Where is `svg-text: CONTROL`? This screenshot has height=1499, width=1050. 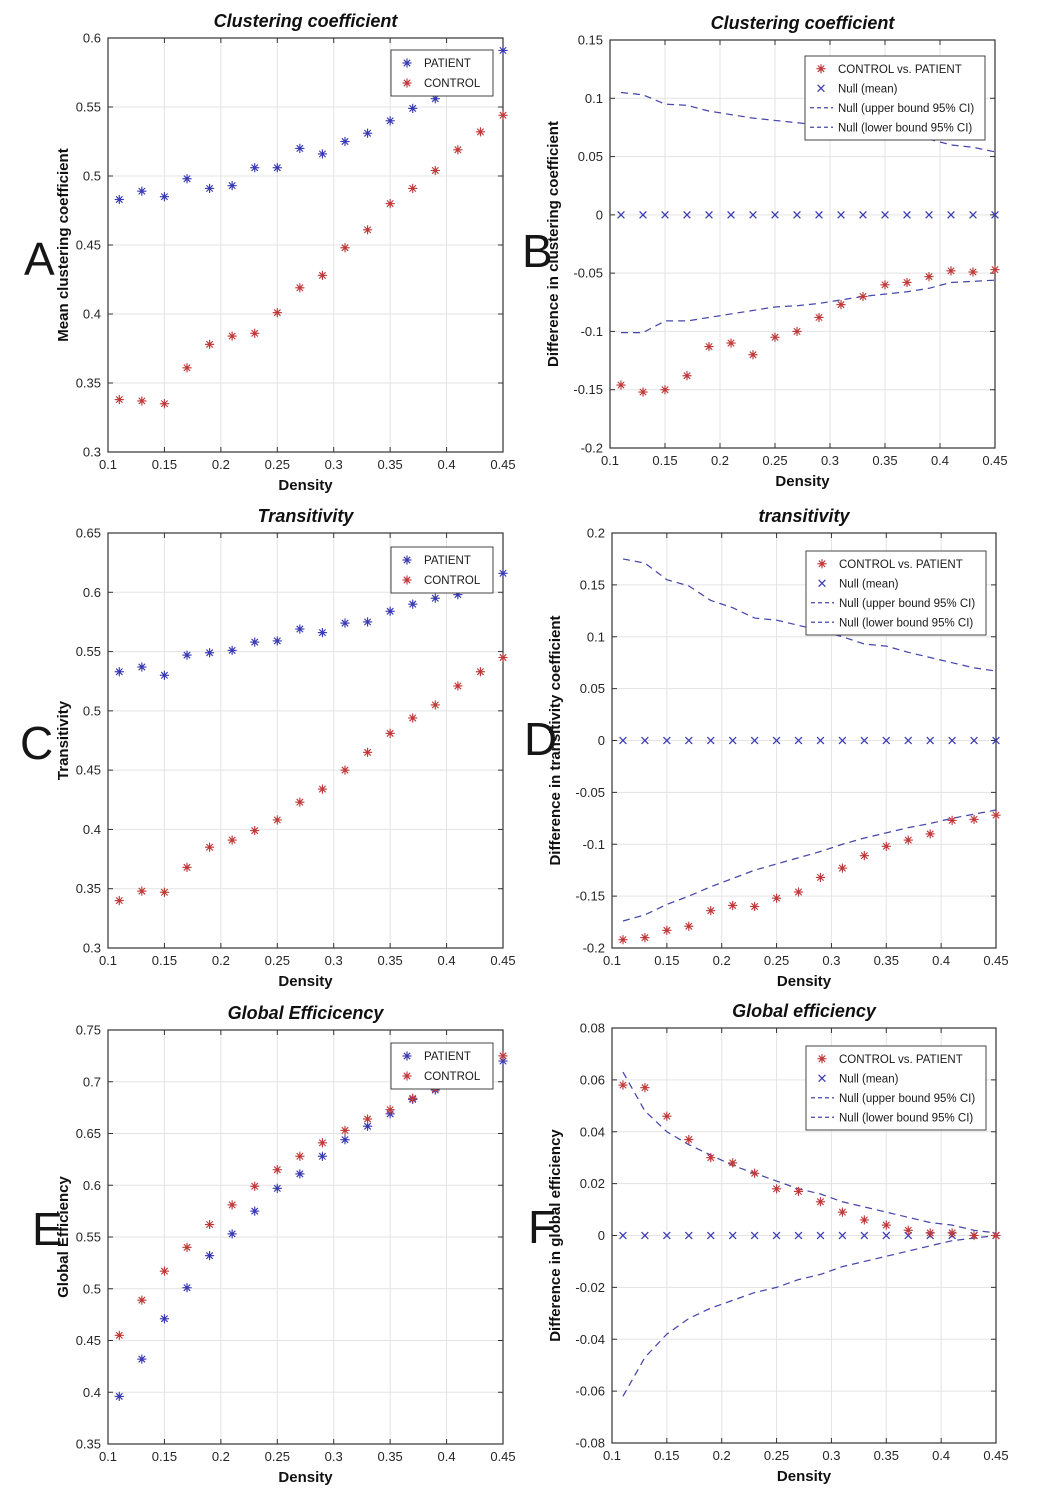 svg-text: CONTROL is located at coordinates (452, 581).